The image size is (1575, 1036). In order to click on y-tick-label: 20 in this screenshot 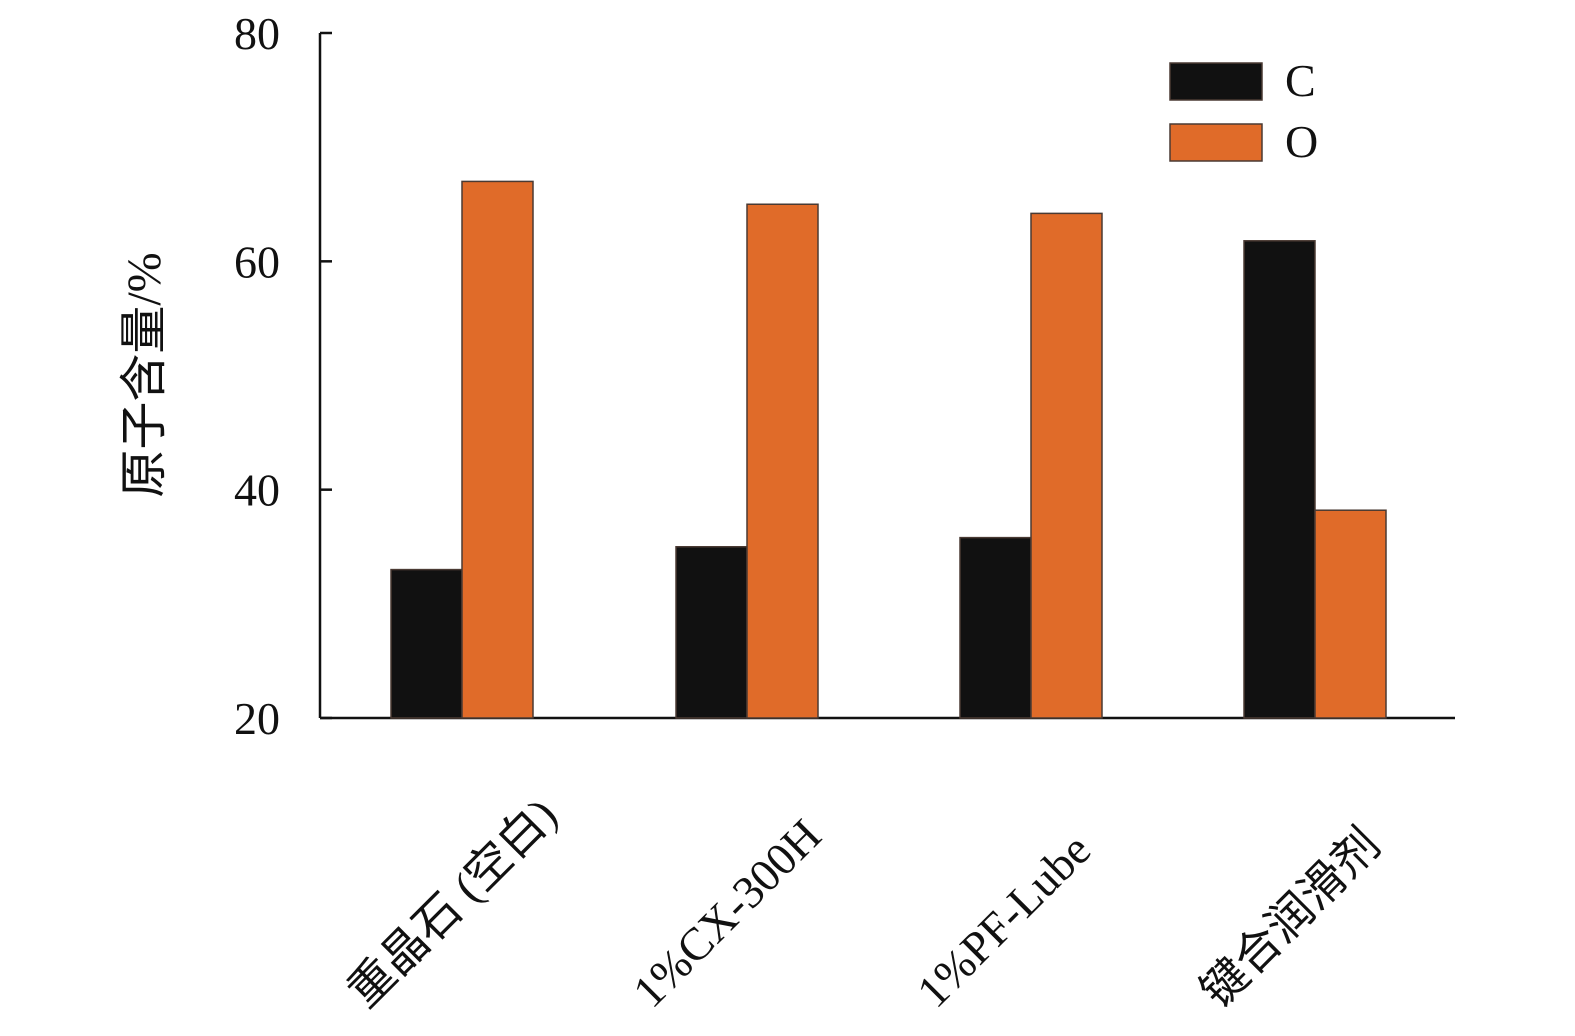, I will do `click(257, 718)`.